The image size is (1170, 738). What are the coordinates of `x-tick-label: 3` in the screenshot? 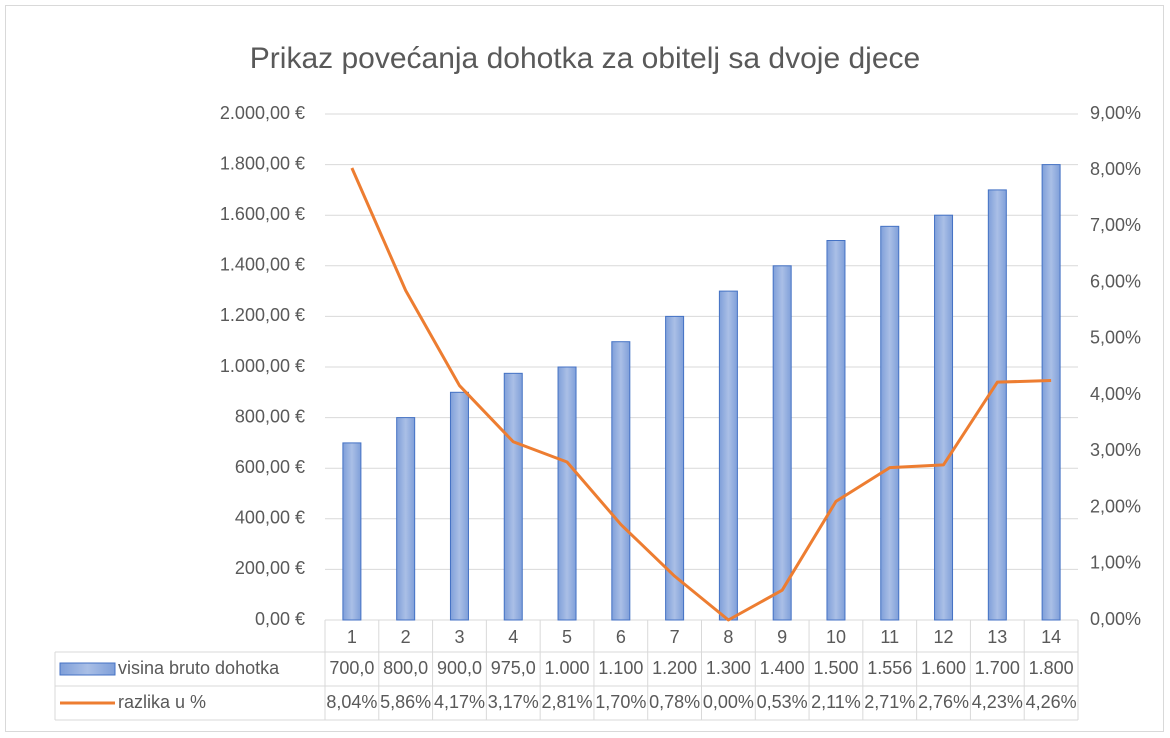 It's located at (459, 637).